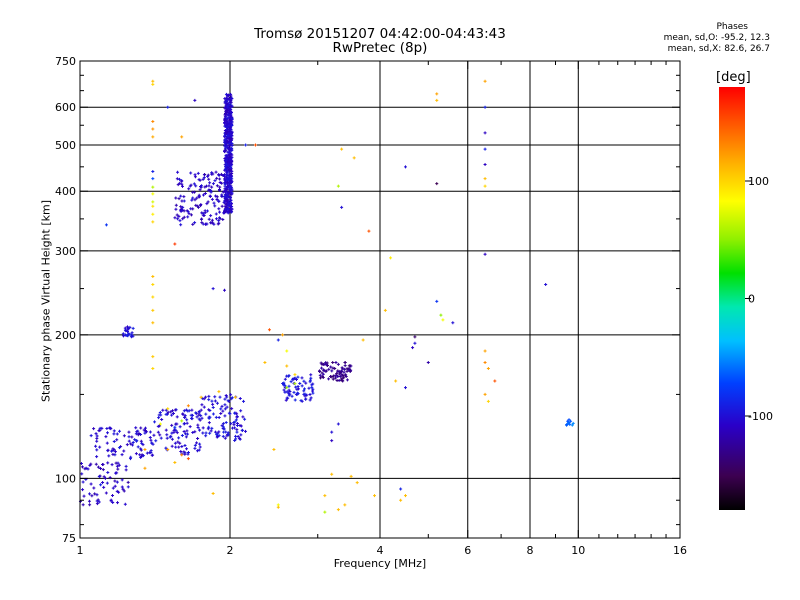 This screenshot has width=800, height=600. What do you see at coordinates (733, 77) in the screenshot?
I see `colorbar-label: [deg]` at bounding box center [733, 77].